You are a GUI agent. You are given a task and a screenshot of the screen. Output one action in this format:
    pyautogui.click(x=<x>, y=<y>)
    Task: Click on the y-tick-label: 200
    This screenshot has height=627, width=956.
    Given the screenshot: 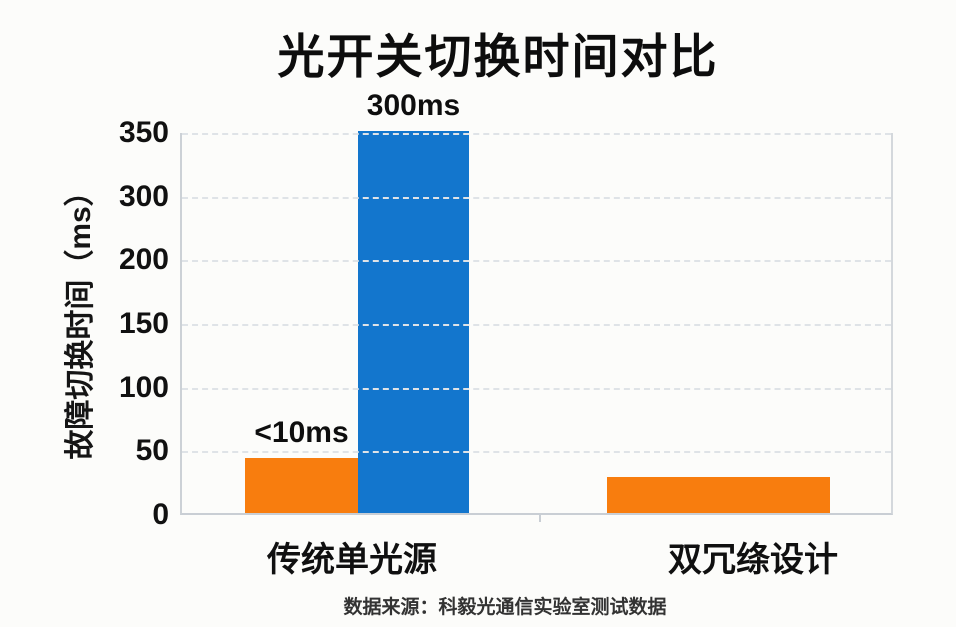 What is the action you would take?
    pyautogui.click(x=143, y=259)
    